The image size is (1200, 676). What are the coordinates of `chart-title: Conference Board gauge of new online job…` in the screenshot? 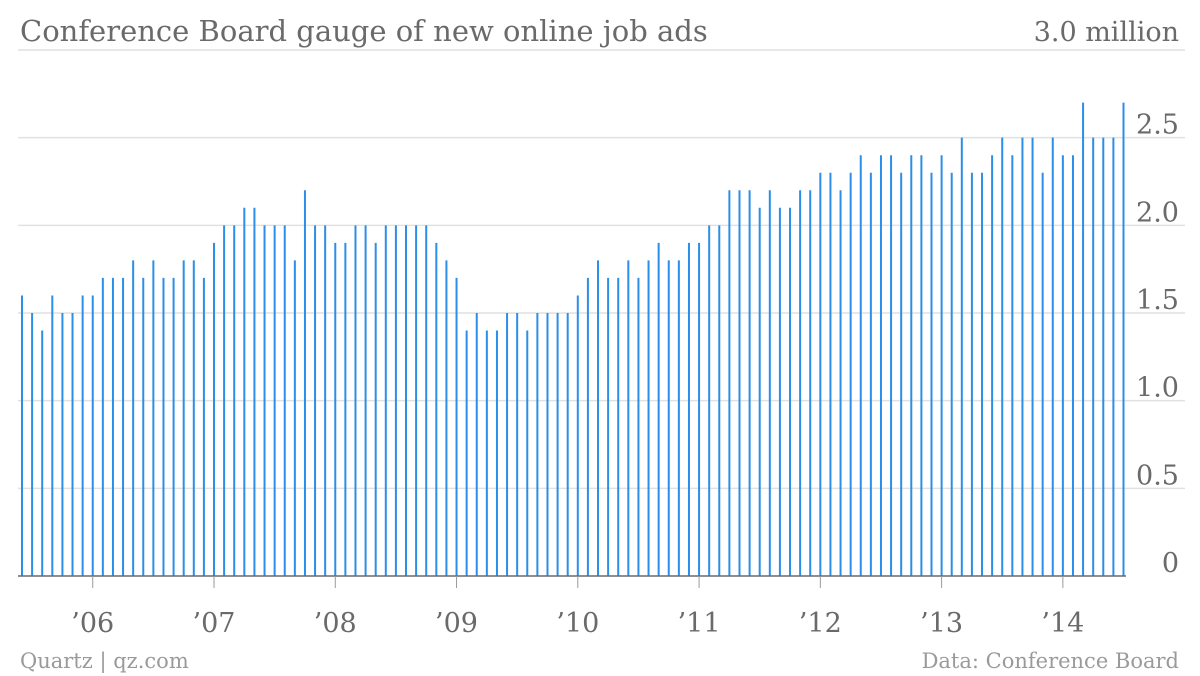 It's located at (364, 31).